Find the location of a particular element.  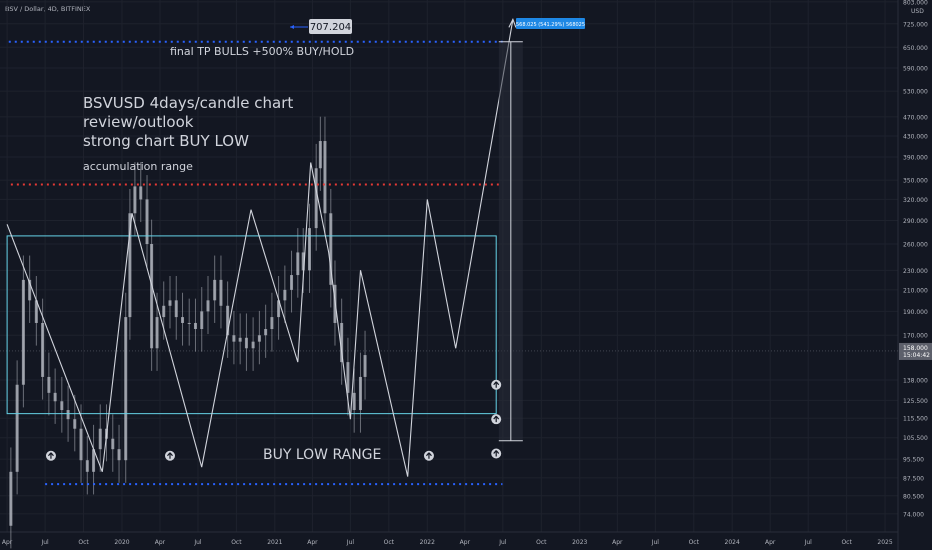

y-tick-label: 470.000 is located at coordinates (915, 117).